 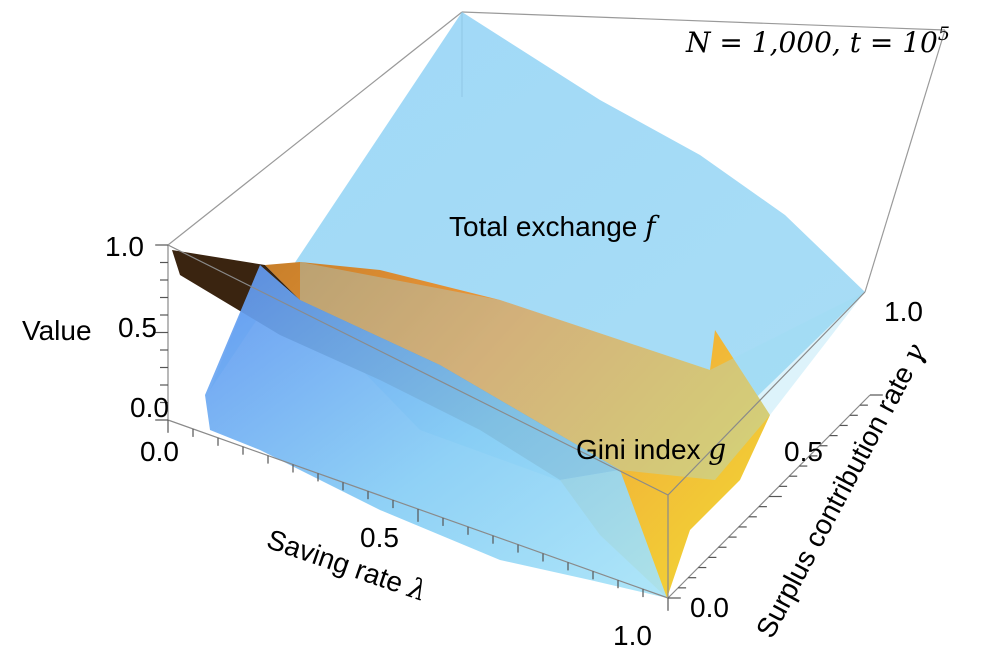 What do you see at coordinates (379, 537) in the screenshot?
I see `x-tick-05: 0.5` at bounding box center [379, 537].